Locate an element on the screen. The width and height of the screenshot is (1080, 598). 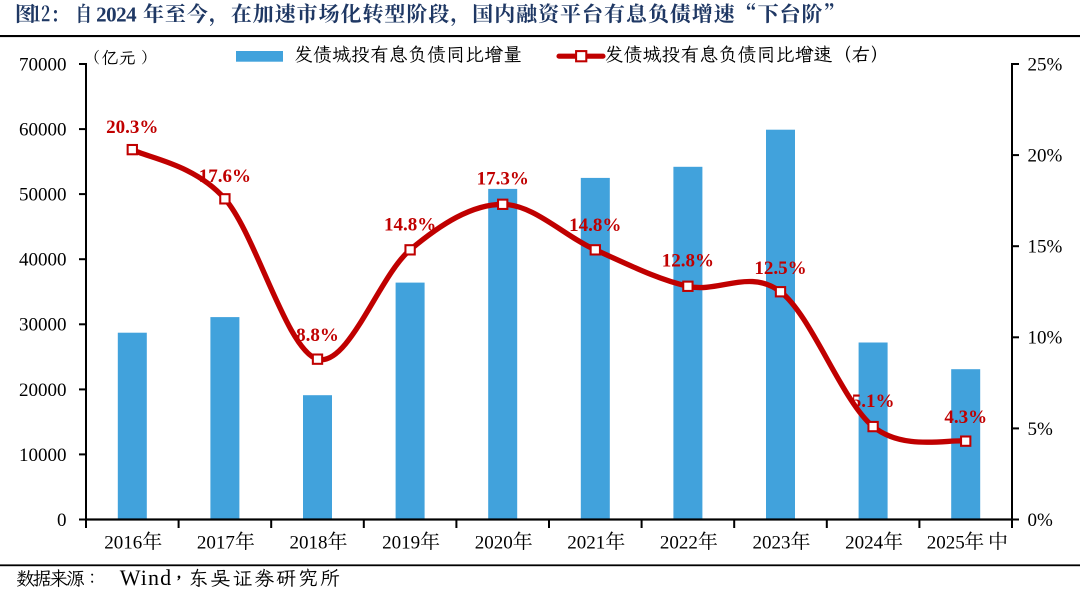
svg-text: 2017 is located at coordinates (216, 543).